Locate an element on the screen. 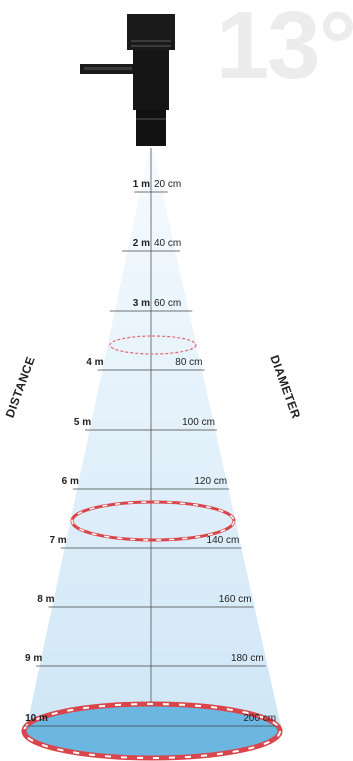 This screenshot has height=761, width=353. diameter-label: 60 cm is located at coordinates (168, 303).